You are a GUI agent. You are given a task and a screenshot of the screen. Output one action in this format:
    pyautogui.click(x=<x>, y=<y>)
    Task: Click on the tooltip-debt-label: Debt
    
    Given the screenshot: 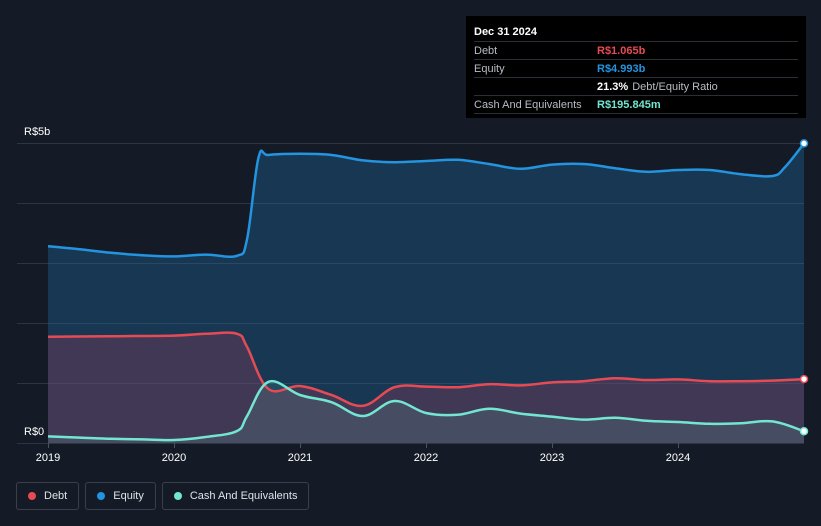 What is the action you would take?
    pyautogui.click(x=486, y=50)
    